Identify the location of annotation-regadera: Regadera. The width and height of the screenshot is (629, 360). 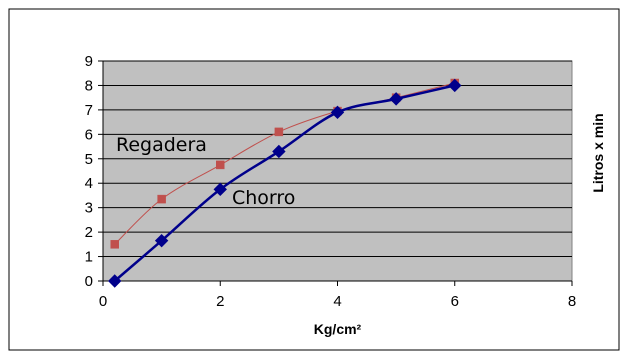
(161, 145).